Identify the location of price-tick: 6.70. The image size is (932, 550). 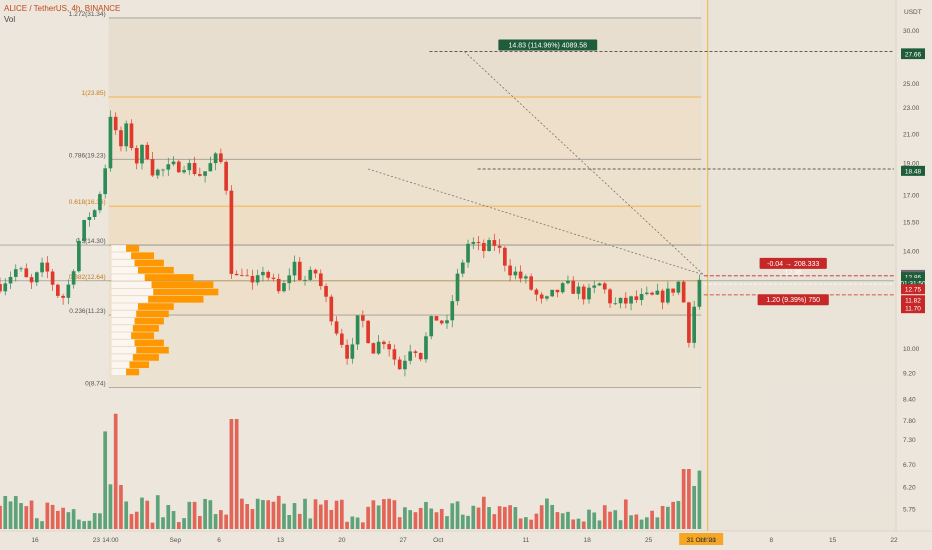
(909, 465).